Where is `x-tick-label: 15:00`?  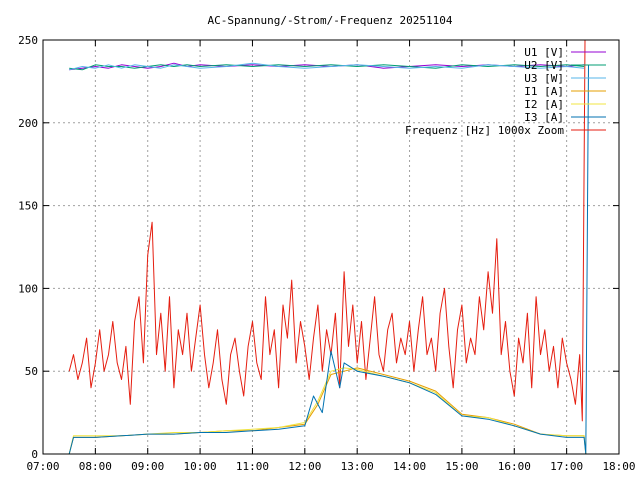 x-tick-label: 15:00 is located at coordinates (461, 466).